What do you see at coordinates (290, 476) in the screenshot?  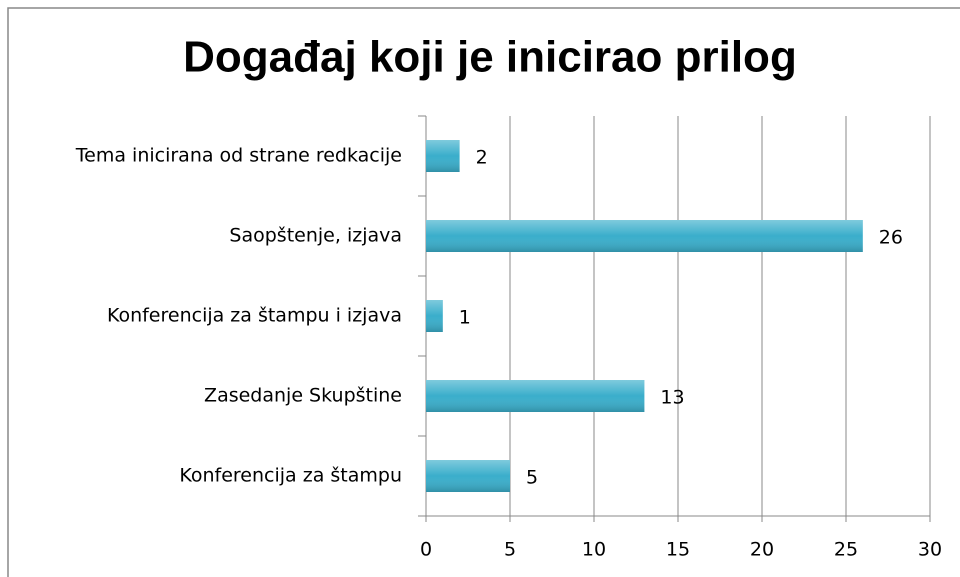 I see `y-tick-label: Konferencija za štampu` at bounding box center [290, 476].